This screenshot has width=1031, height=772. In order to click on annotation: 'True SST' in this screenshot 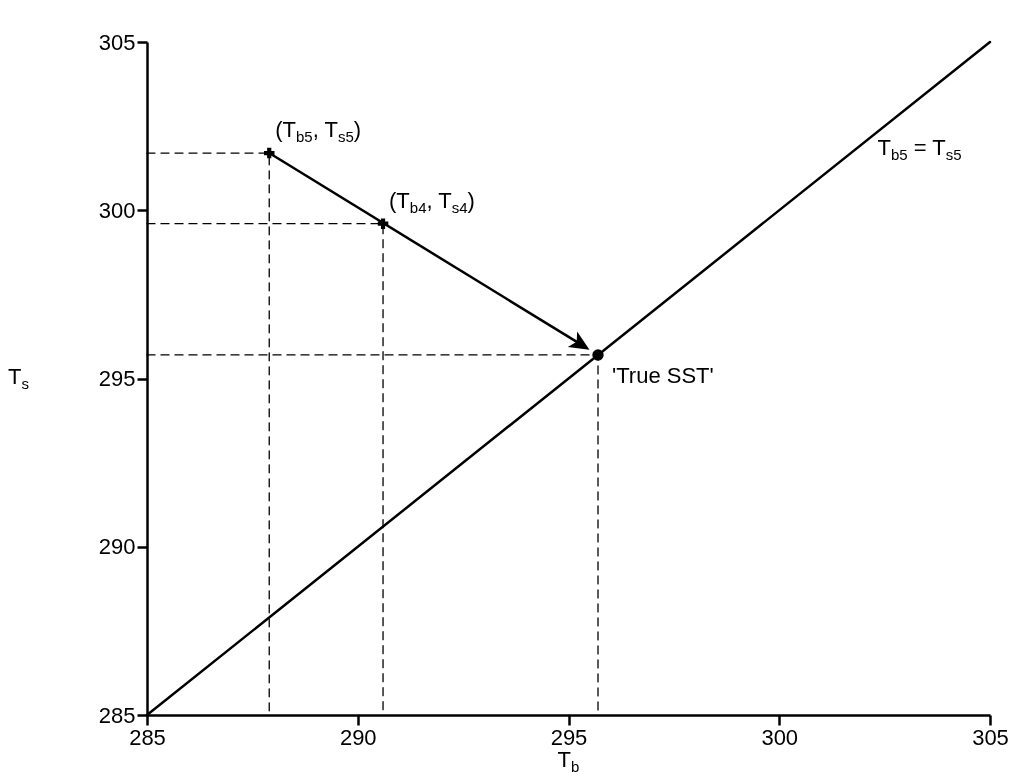, I will do `click(663, 375)`.